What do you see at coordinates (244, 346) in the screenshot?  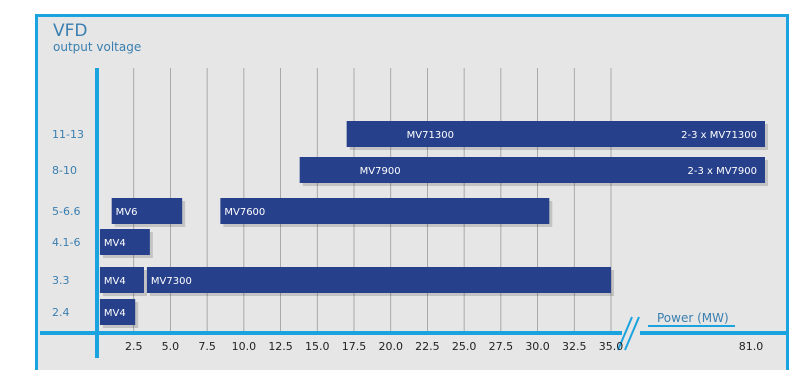 I see `tick-label: 10.0` at bounding box center [244, 346].